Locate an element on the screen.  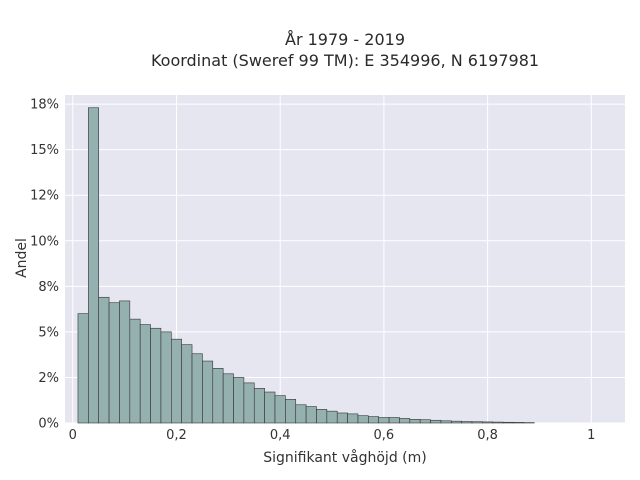
x-tick-label: 0,8 is located at coordinates (487, 435).